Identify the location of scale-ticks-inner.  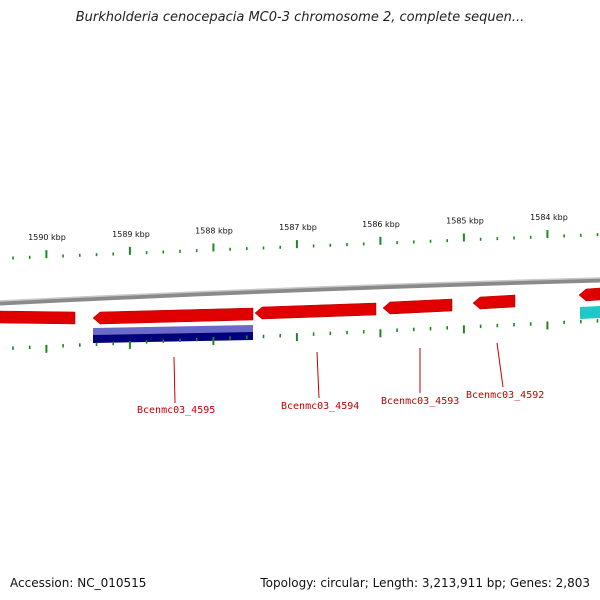
(305, 336).